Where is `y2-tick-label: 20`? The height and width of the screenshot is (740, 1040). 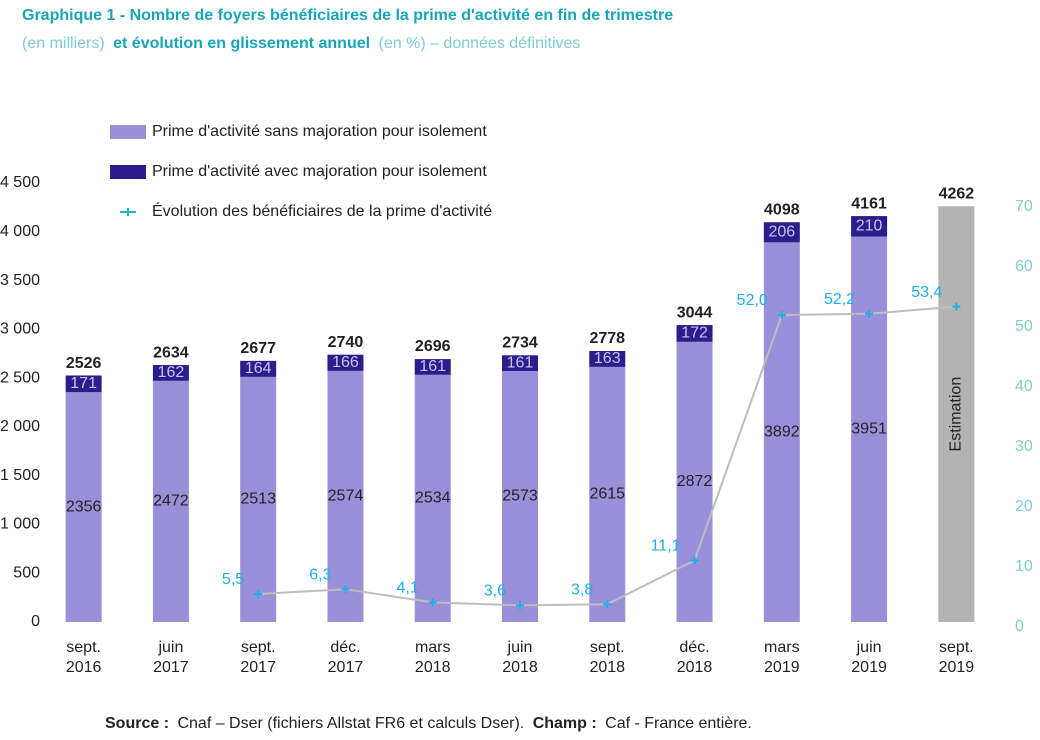 y2-tick-label: 20 is located at coordinates (1024, 506).